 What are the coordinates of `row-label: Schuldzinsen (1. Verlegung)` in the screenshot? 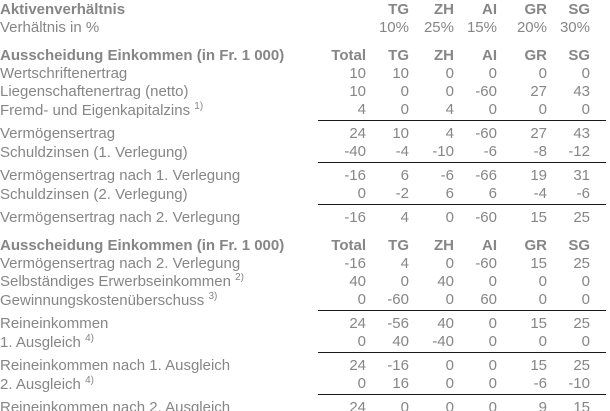 It's located at (159, 153).